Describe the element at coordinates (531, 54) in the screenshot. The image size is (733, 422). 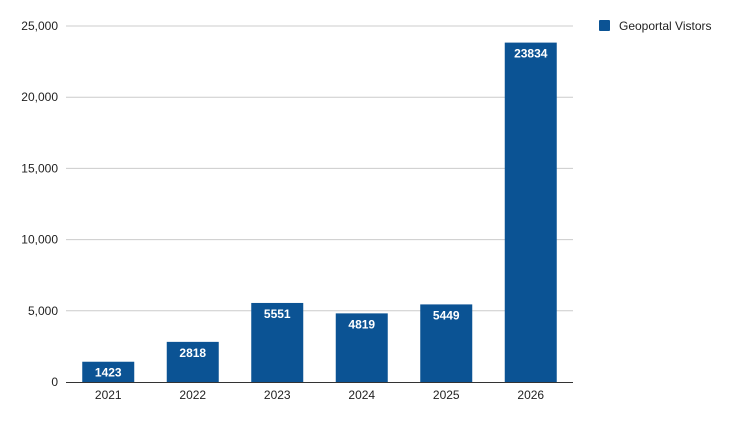
I see `data-label-2026: 23834` at that location.